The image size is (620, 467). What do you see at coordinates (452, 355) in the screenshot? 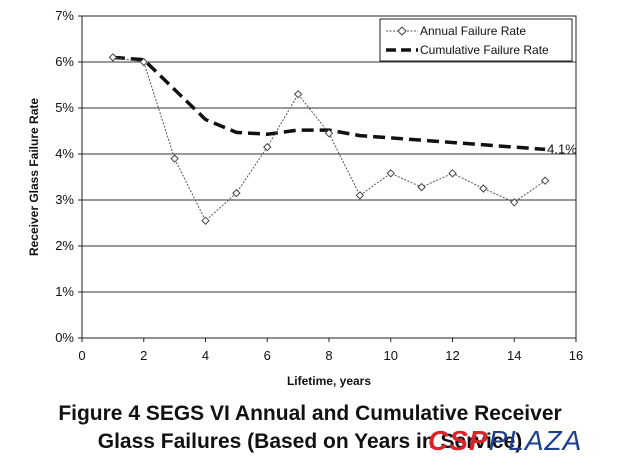
I see `x-tick-label: 12` at bounding box center [452, 355].